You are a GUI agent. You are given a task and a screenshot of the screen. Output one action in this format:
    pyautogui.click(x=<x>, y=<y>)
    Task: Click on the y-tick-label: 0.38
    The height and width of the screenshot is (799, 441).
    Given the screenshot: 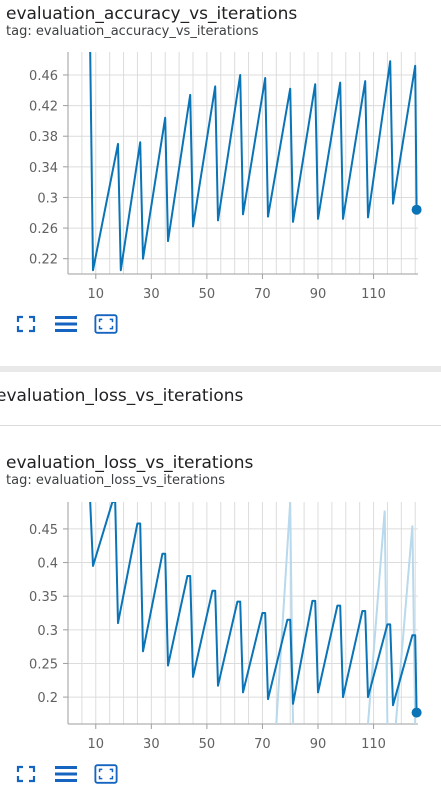 What is the action you would take?
    pyautogui.click(x=43, y=137)
    